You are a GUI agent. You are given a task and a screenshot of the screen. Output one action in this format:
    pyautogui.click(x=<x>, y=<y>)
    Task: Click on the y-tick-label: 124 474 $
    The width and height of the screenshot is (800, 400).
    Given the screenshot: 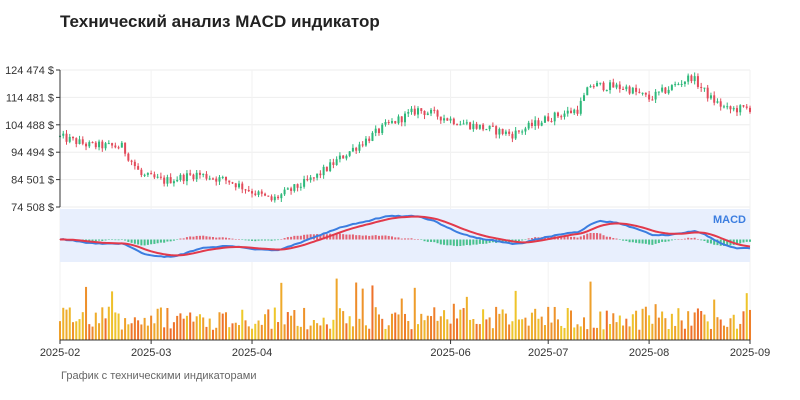 What is the action you would take?
    pyautogui.click(x=29, y=71)
    